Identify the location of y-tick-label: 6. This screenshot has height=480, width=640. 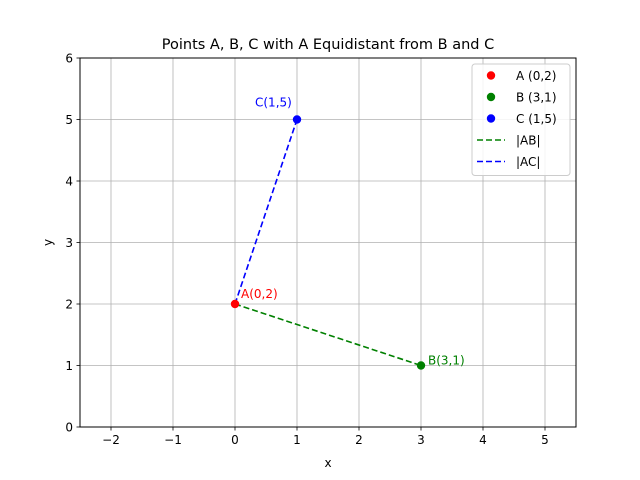
(69, 59).